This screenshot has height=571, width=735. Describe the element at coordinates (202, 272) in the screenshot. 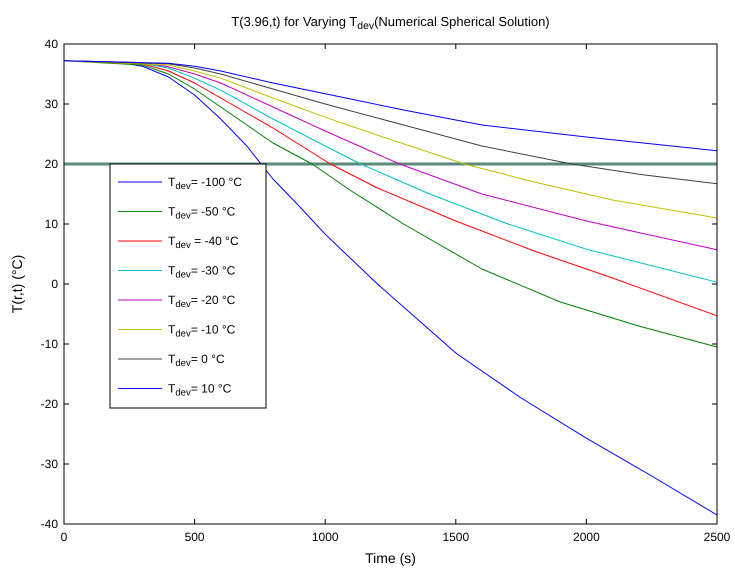

I see `legend-label: T$_{dev}$= -30 °C` at that location.